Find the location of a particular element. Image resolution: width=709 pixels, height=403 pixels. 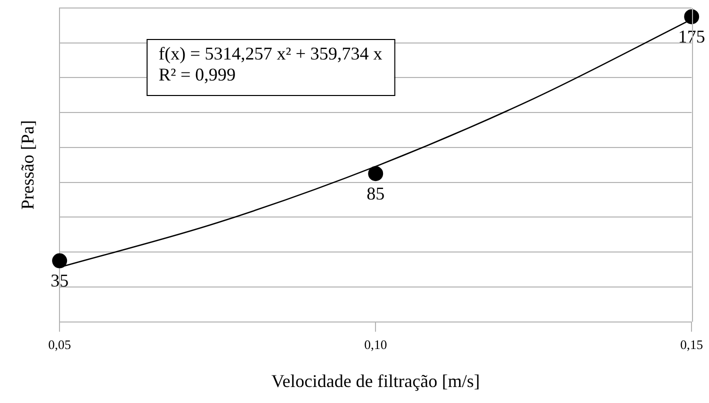

data-label: 35 is located at coordinates (59, 280).